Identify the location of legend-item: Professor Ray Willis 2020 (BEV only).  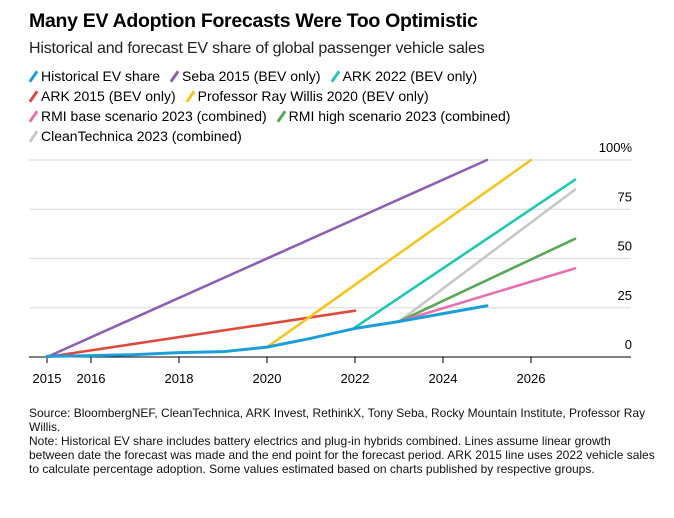
(307, 96).